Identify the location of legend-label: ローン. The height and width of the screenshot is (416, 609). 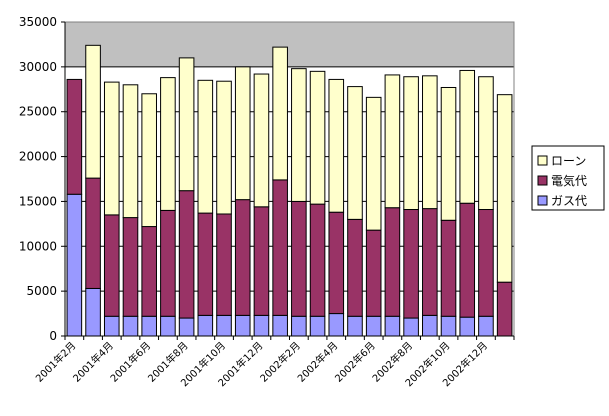
(568, 161).